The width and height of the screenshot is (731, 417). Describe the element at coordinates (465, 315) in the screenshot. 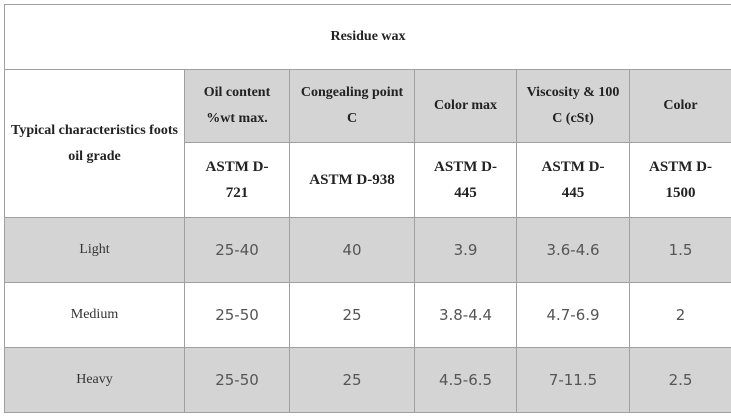

I see `value-cell: 3.8-4.4` at that location.